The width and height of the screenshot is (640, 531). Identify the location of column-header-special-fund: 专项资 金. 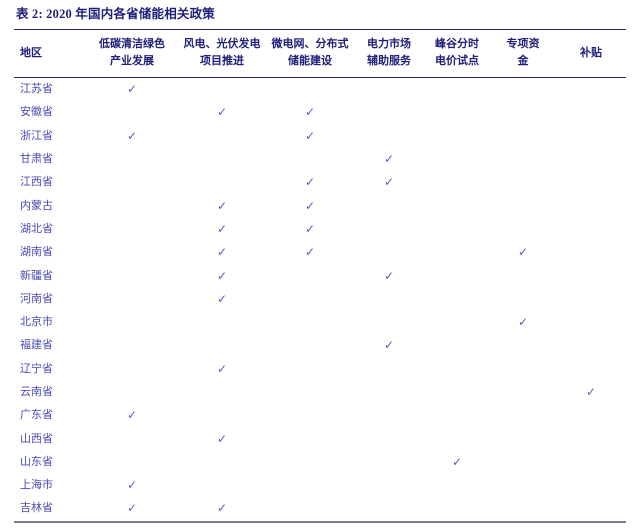
(523, 52).